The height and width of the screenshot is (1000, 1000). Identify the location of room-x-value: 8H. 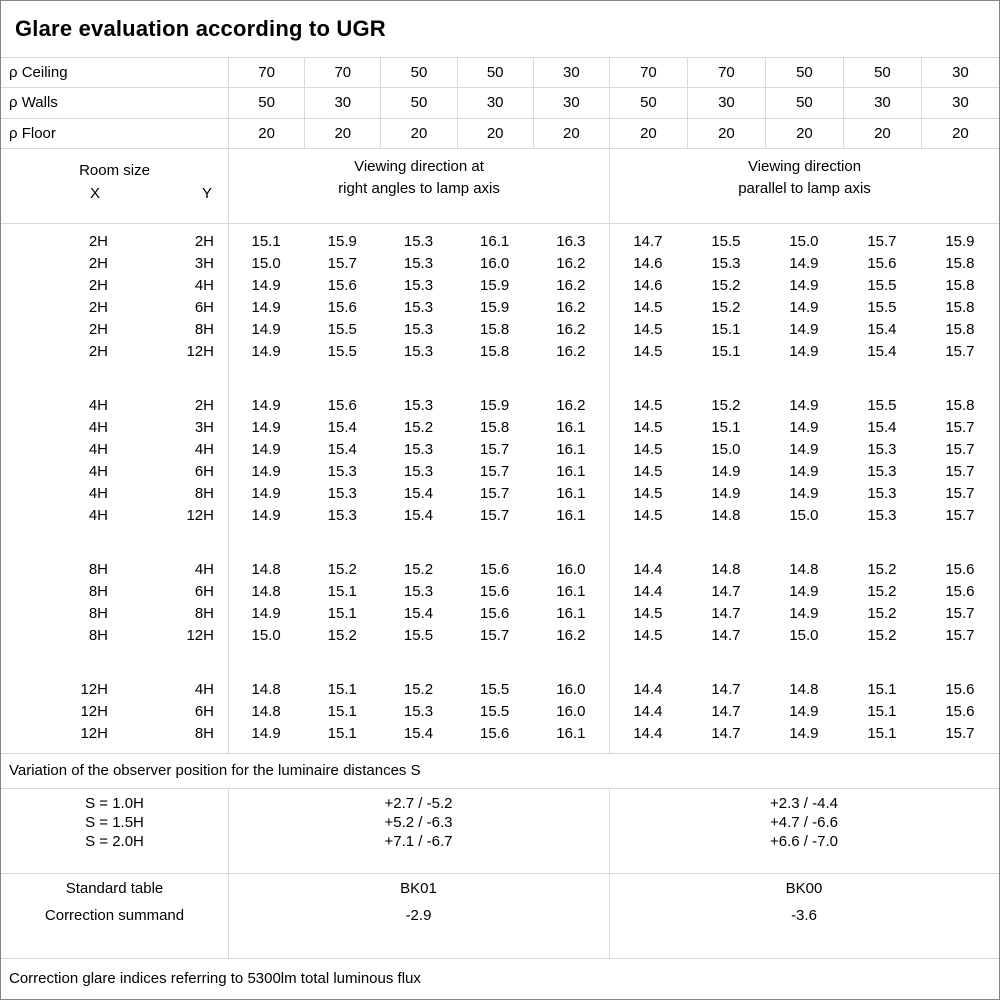
(98, 635).